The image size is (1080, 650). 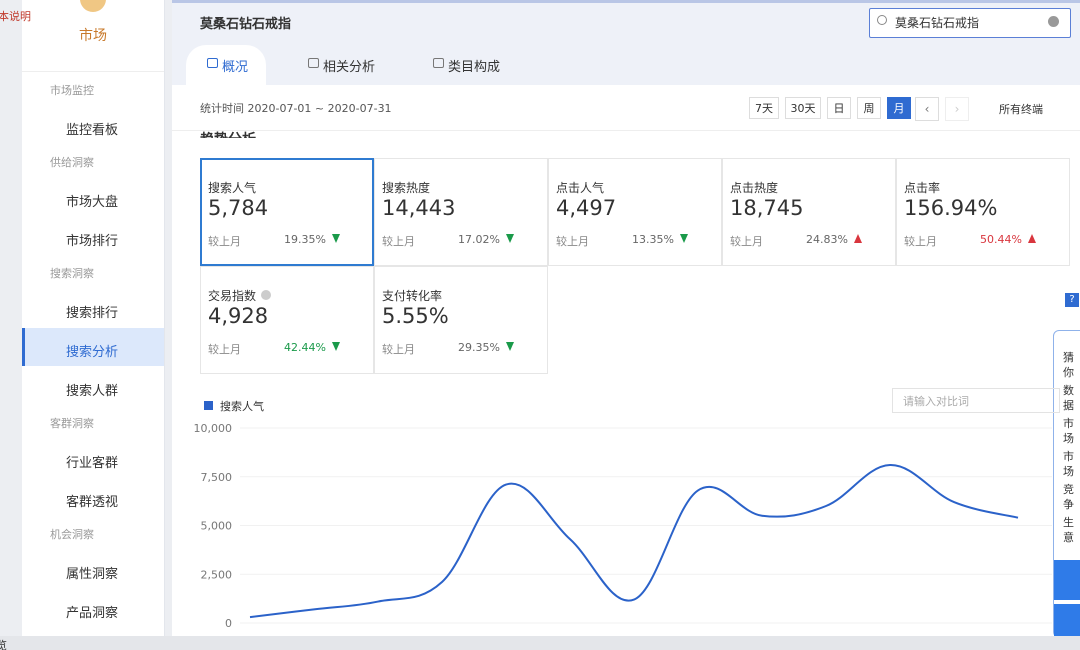 I want to click on date-range: 统计时间 2020-07-01 ~ 2020-07-31, so click(x=296, y=108).